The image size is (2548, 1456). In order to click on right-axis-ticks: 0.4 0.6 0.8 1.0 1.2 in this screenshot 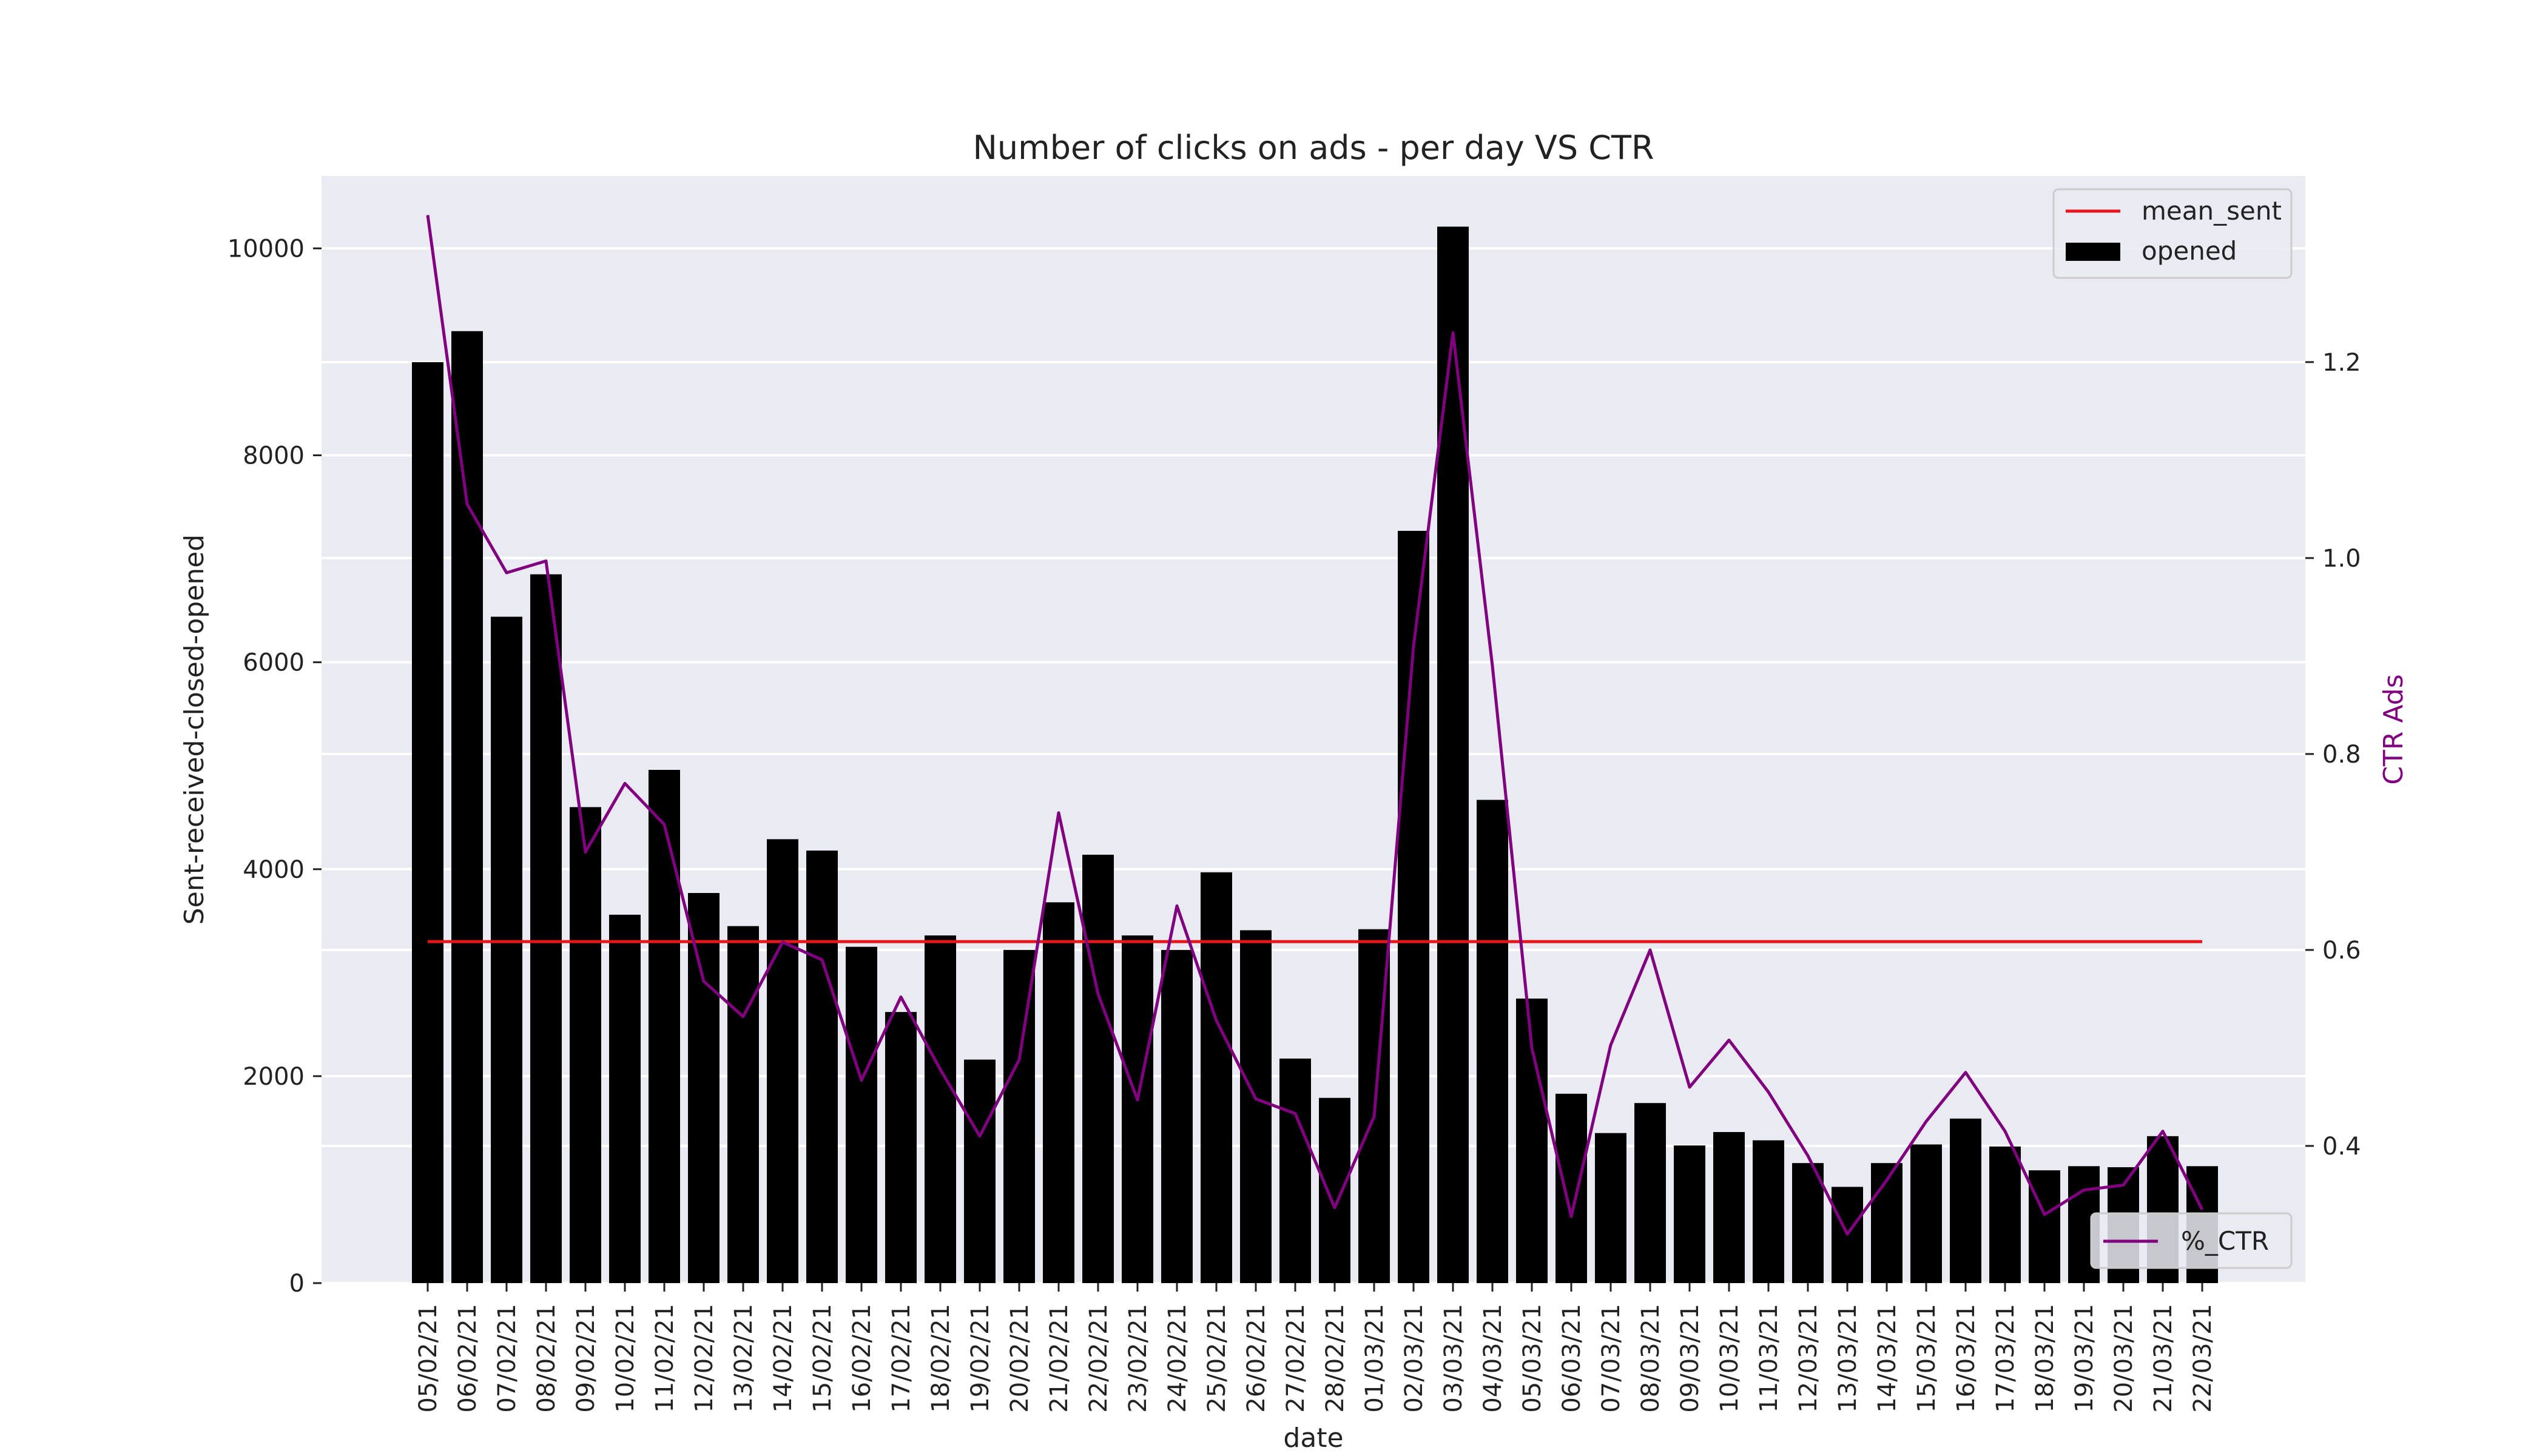, I will do `click(2333, 755)`.